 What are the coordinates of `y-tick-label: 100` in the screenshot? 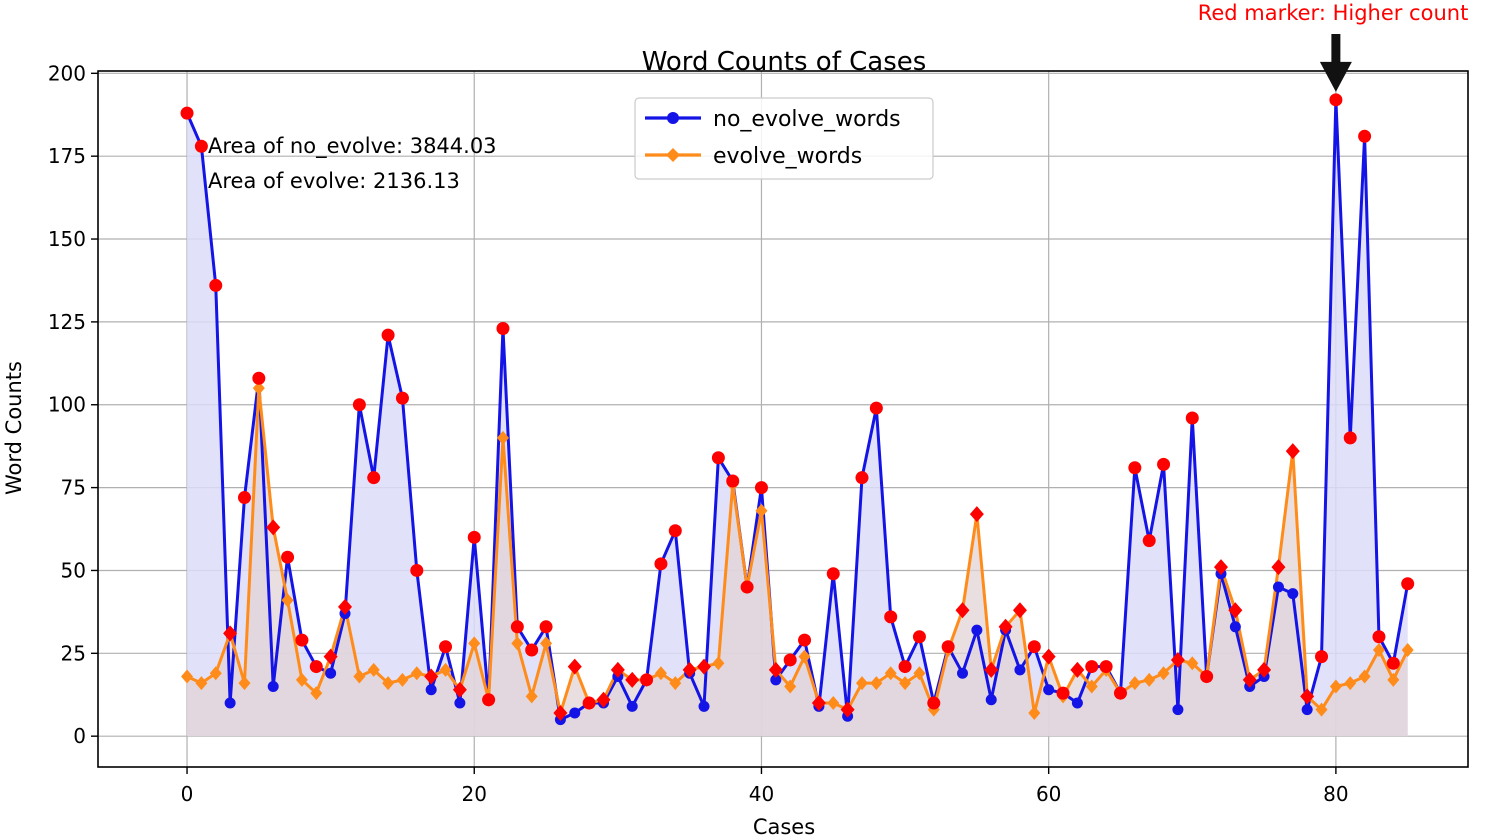 It's located at (67, 405).